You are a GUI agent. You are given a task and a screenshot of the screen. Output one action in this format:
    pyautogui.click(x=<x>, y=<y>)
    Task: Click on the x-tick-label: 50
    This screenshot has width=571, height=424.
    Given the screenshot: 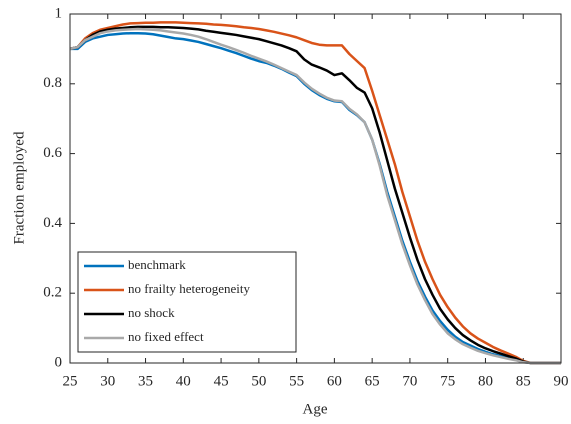 What is the action you would take?
    pyautogui.click(x=258, y=381)
    